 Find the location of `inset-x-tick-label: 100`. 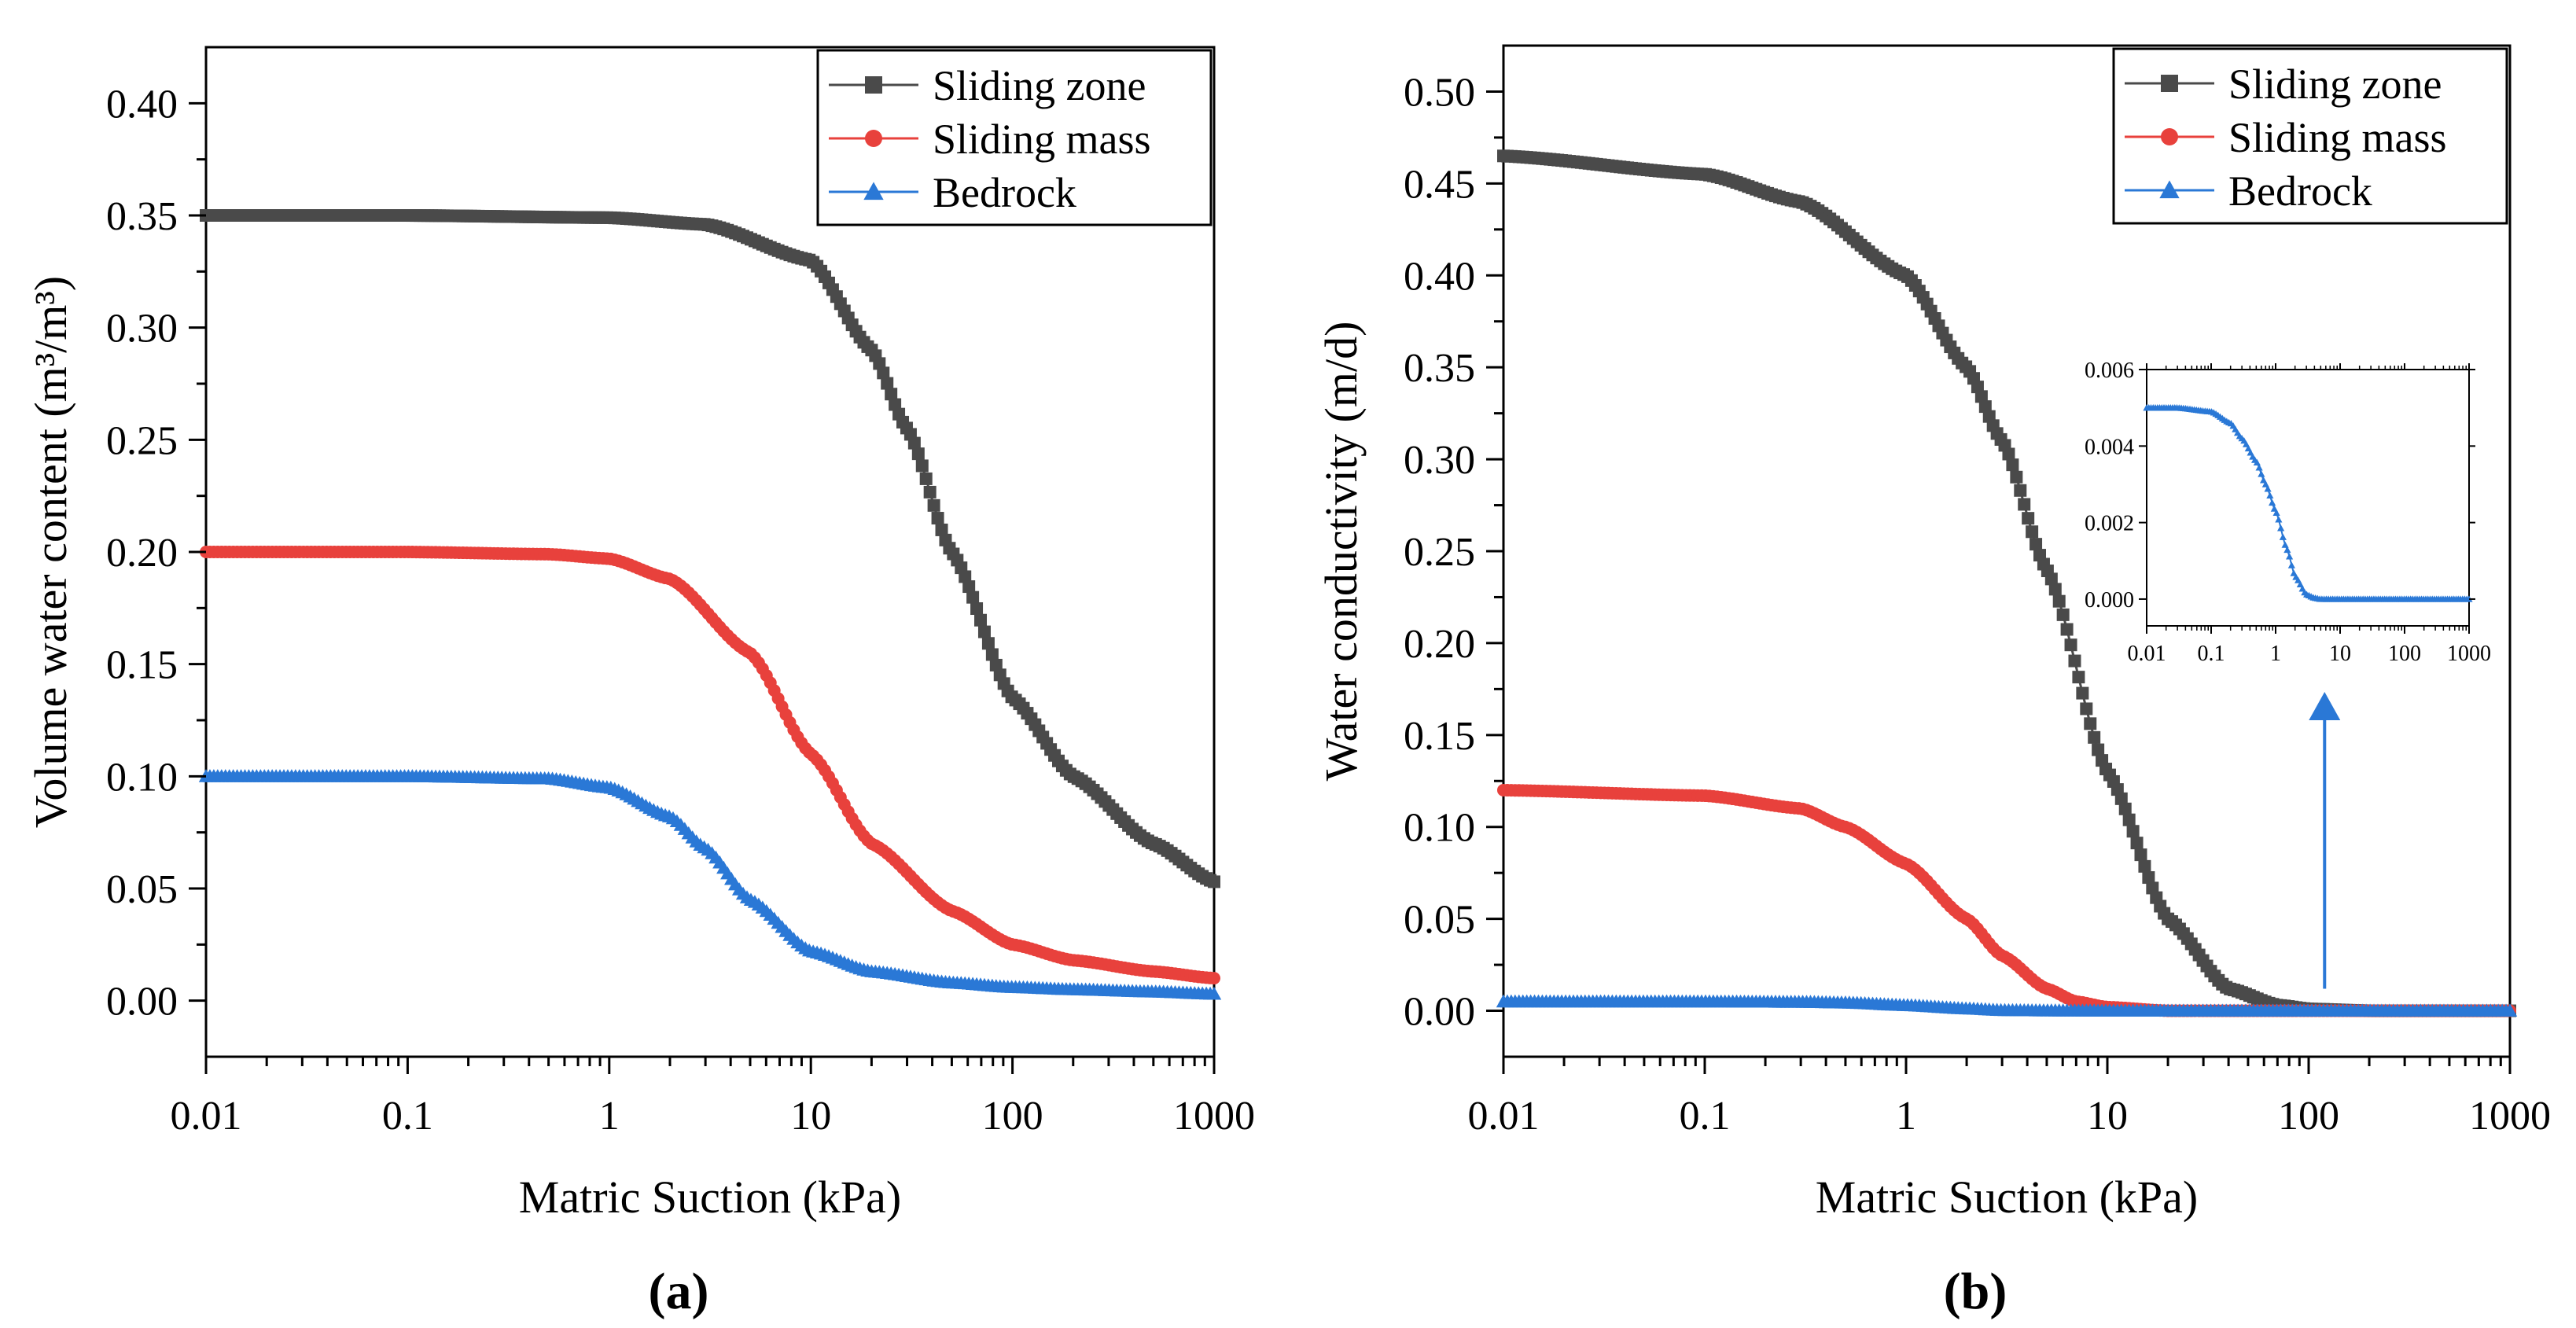

inset-x-tick-label: 100 is located at coordinates (2404, 654).